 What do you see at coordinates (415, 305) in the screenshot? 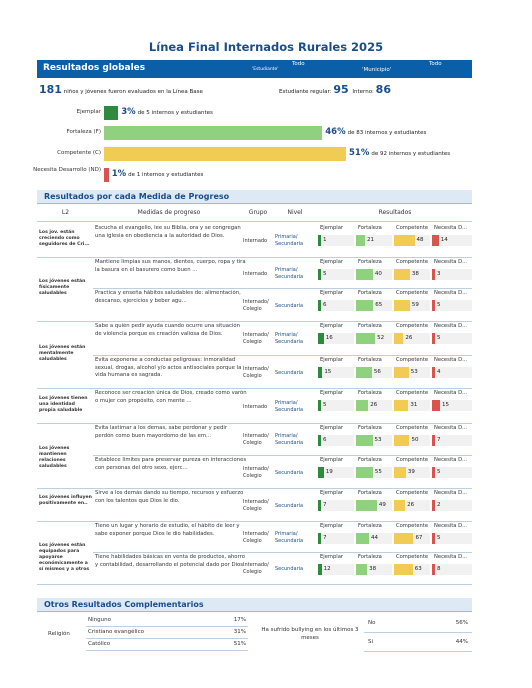
I see `result-value: 59` at bounding box center [415, 305].